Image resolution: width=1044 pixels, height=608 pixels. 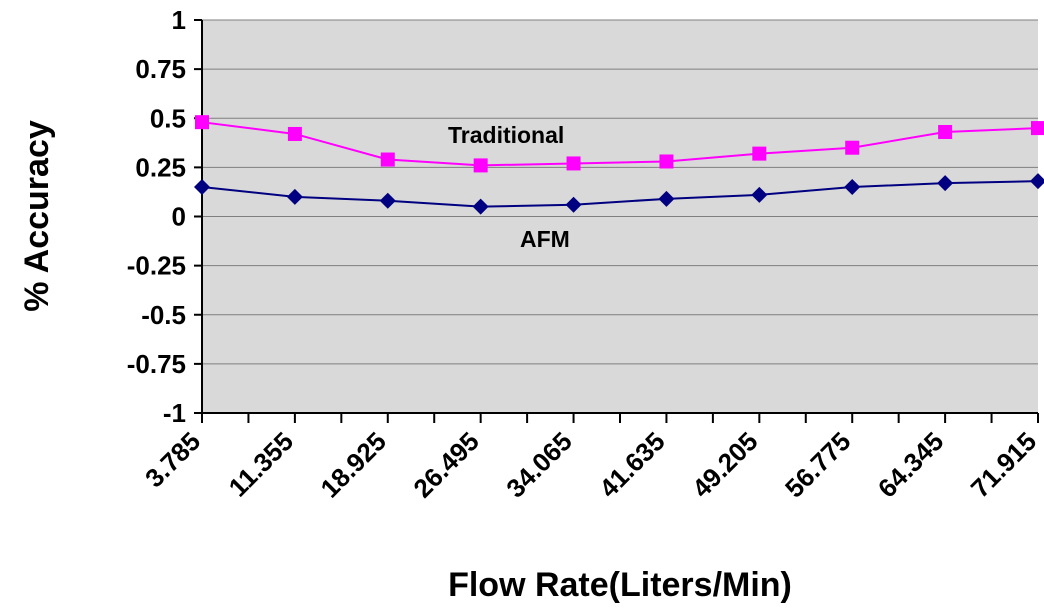 I want to click on y-tick-label: -1, so click(x=174, y=413).